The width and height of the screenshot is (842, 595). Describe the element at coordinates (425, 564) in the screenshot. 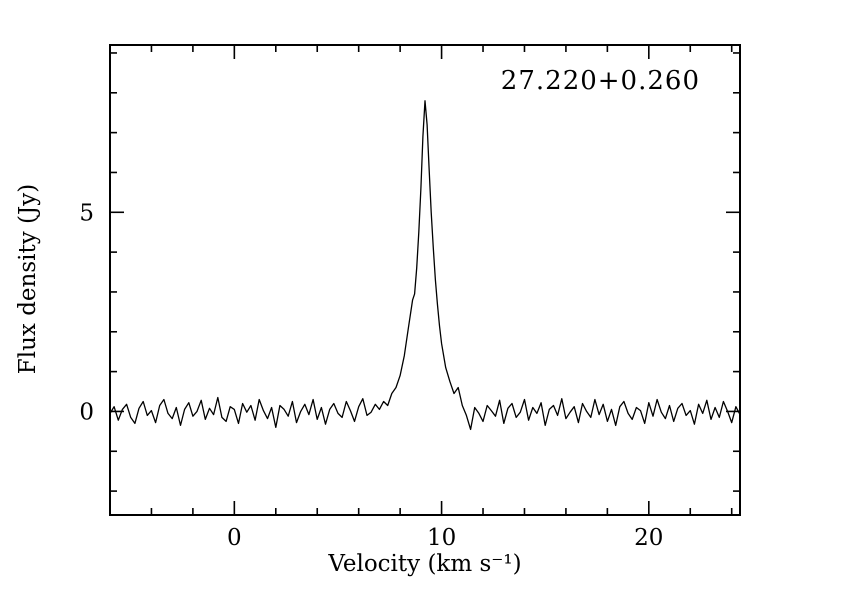

I see `x-axis-label: Velocity (km s⁻¹)` at that location.